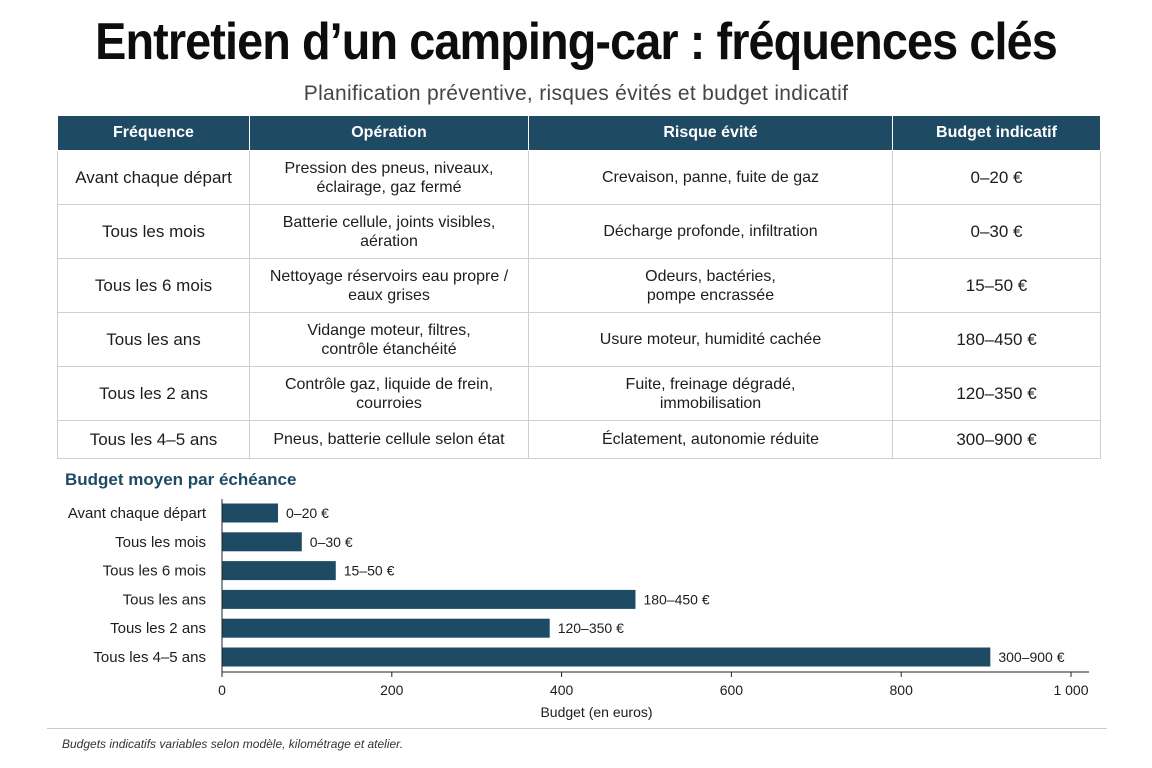  What do you see at coordinates (153, 133) in the screenshot?
I see `column-header-frequence: Fréquence` at bounding box center [153, 133].